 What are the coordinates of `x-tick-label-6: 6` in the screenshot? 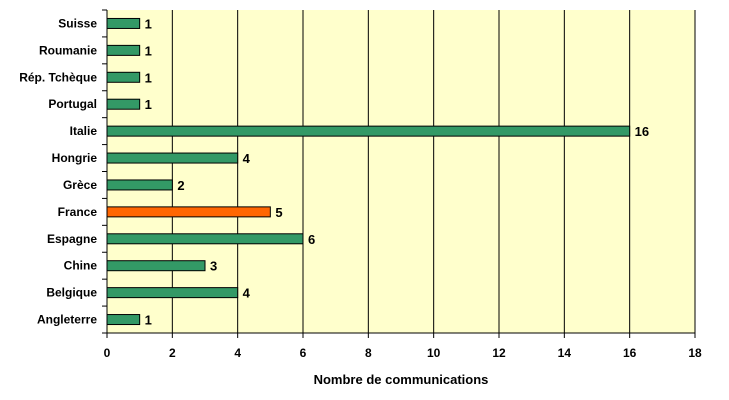 It's located at (303, 353).